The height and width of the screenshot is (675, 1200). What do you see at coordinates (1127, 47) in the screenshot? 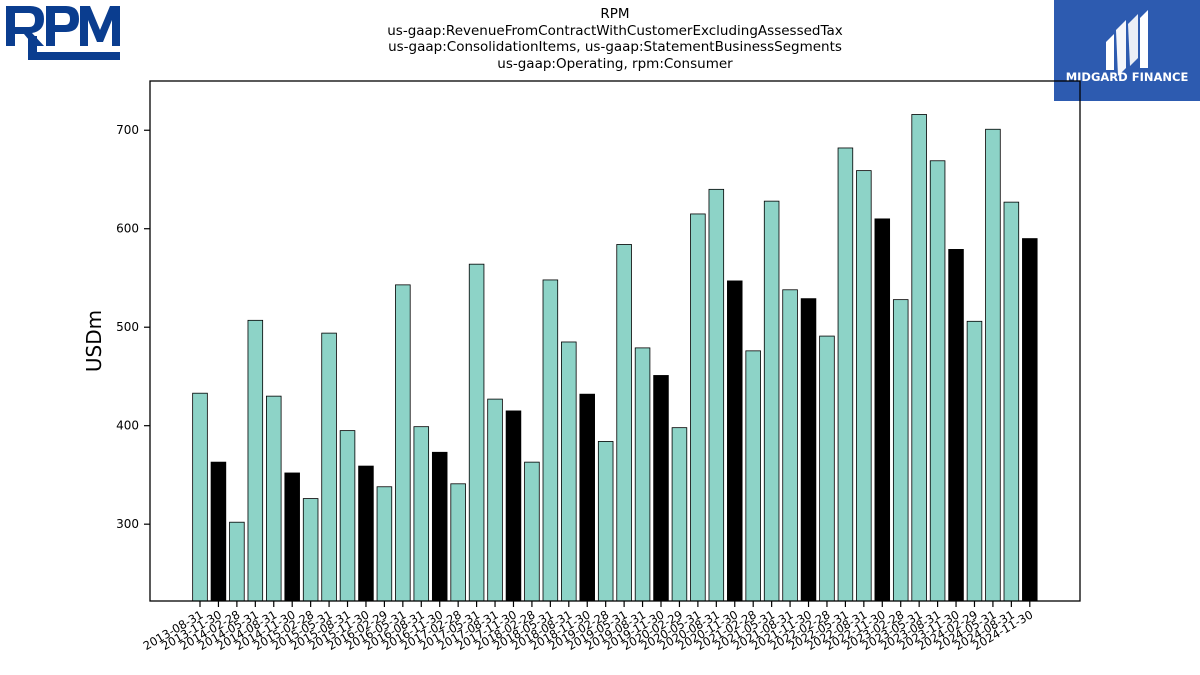
I see `midgard-emblem-icon: MIDGARD FINANCE` at bounding box center [1127, 47].